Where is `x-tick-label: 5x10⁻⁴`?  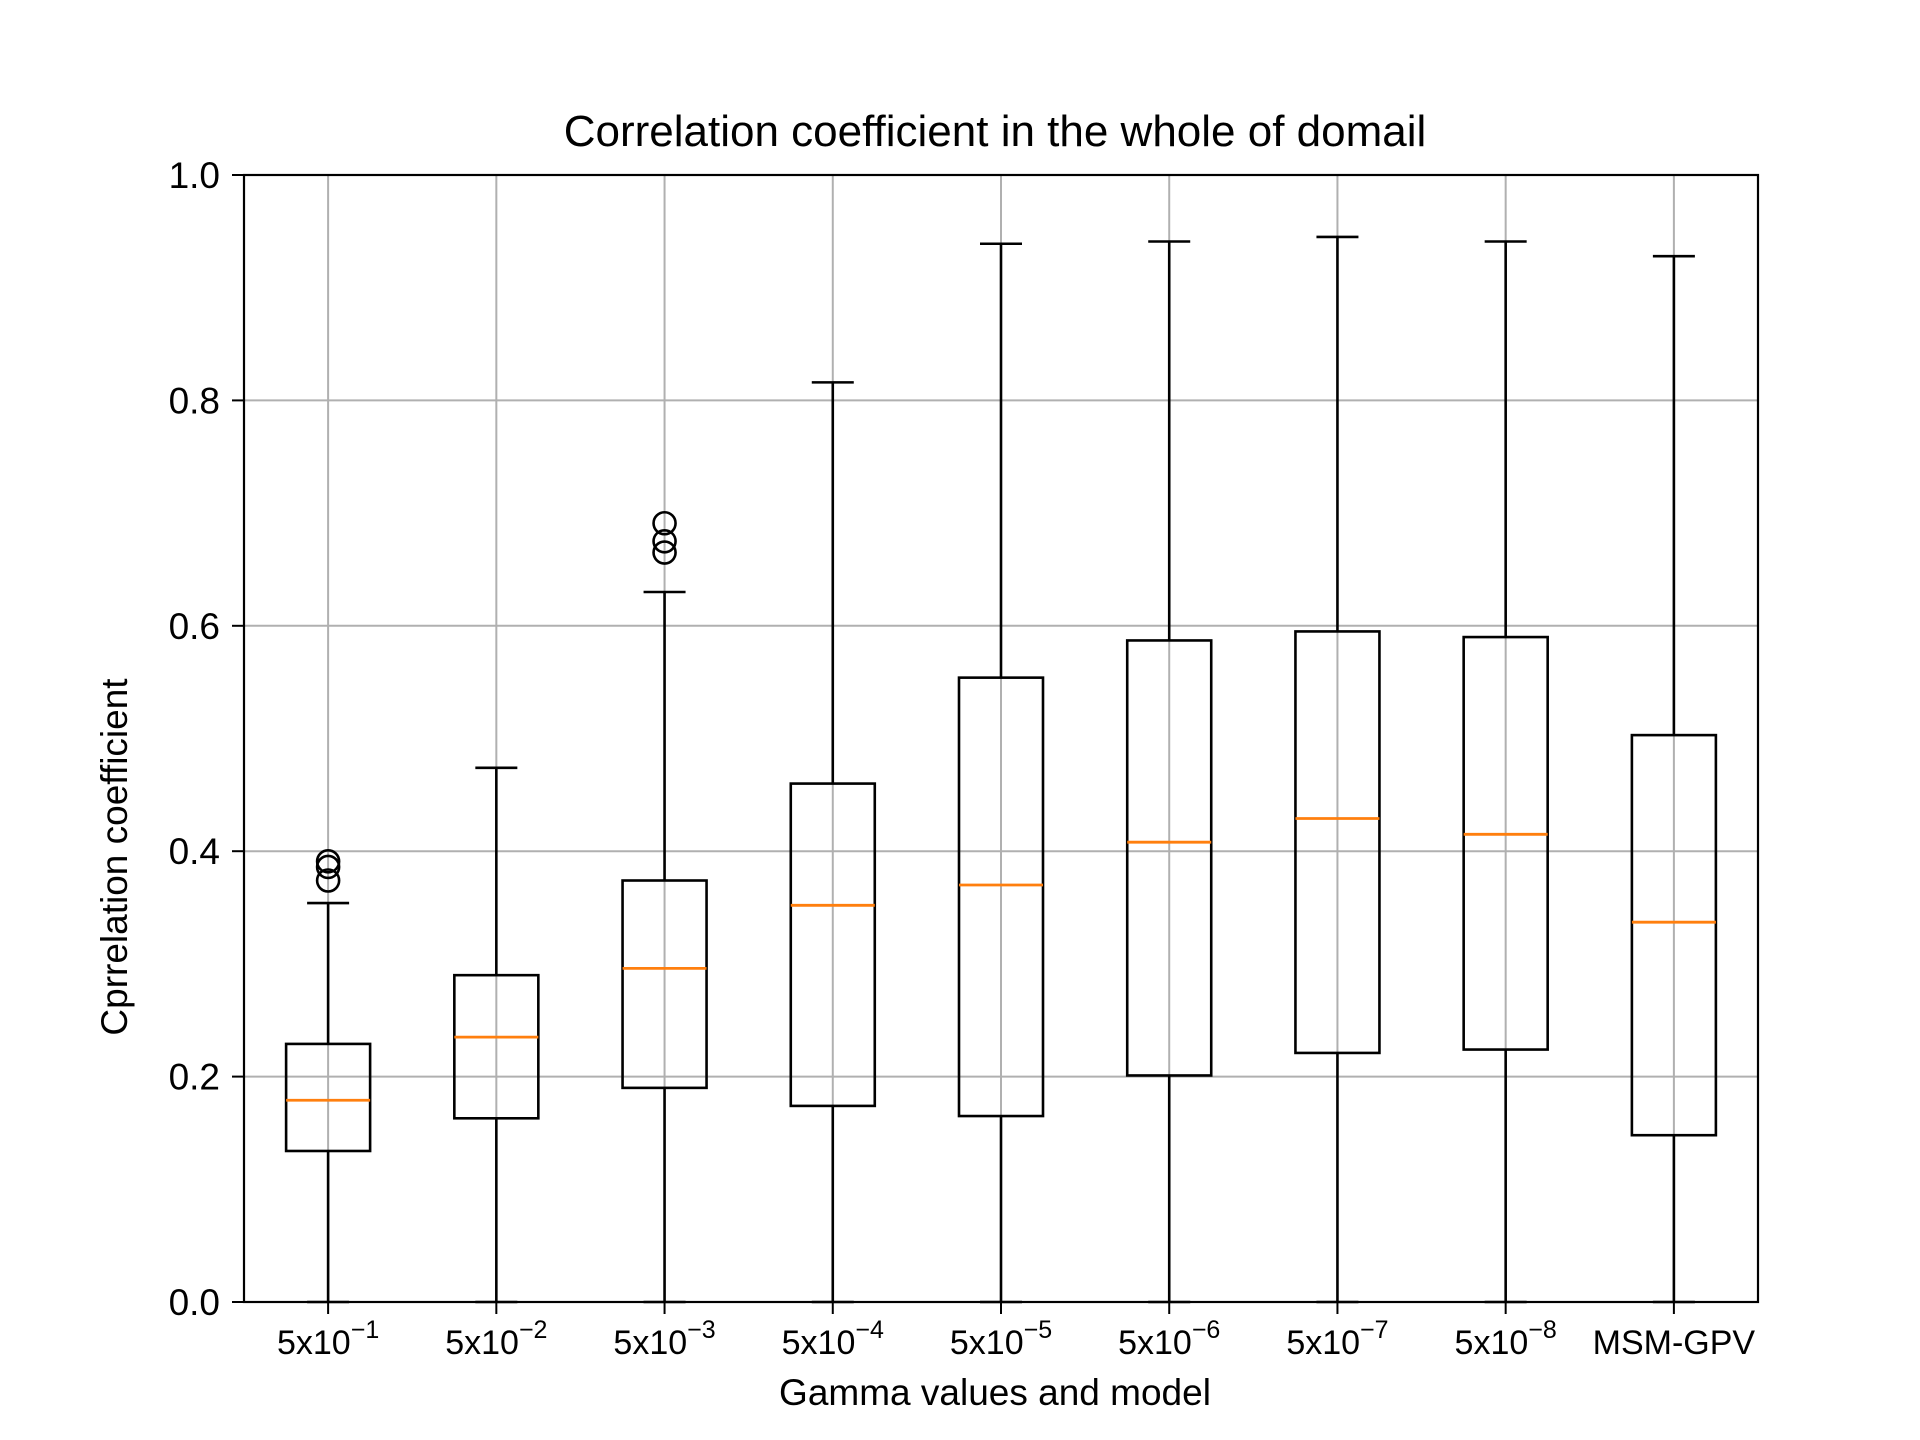 x-tick-label: 5x10⁻⁴ is located at coordinates (833, 1339).